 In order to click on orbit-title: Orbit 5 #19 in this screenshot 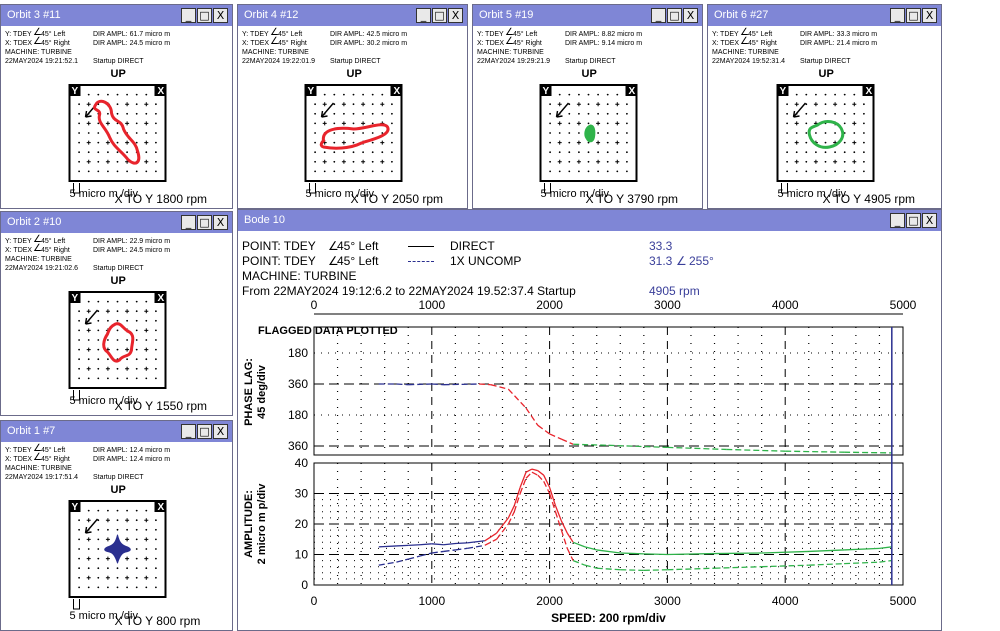, I will do `click(506, 15)`.